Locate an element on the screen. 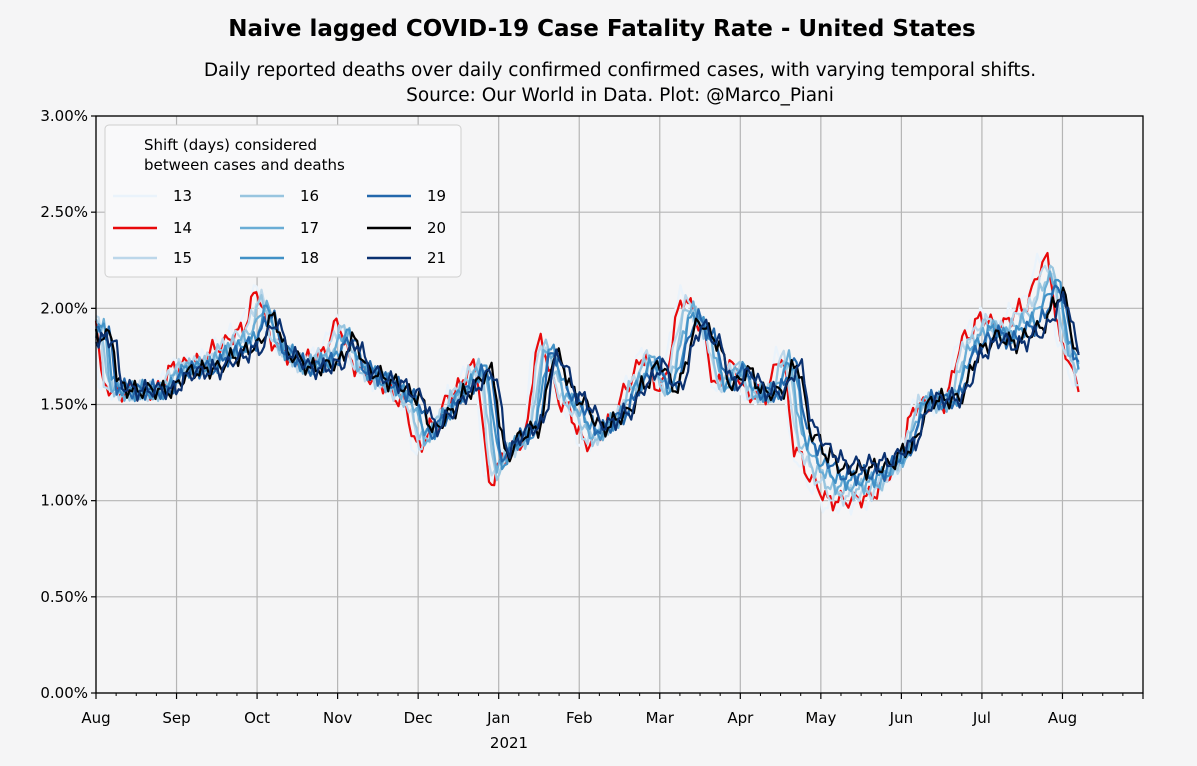  legend-box is located at coordinates (283, 201).